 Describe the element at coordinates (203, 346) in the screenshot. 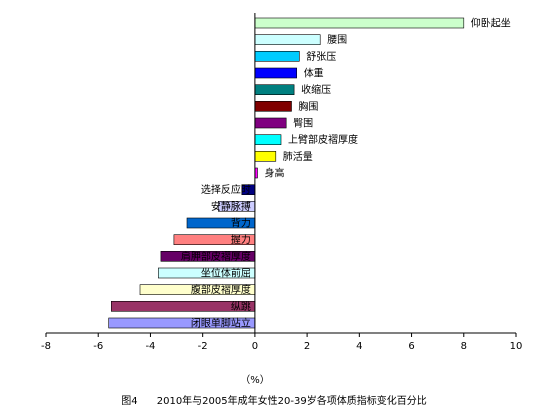

I see `x-tick-label-4: -2` at that location.